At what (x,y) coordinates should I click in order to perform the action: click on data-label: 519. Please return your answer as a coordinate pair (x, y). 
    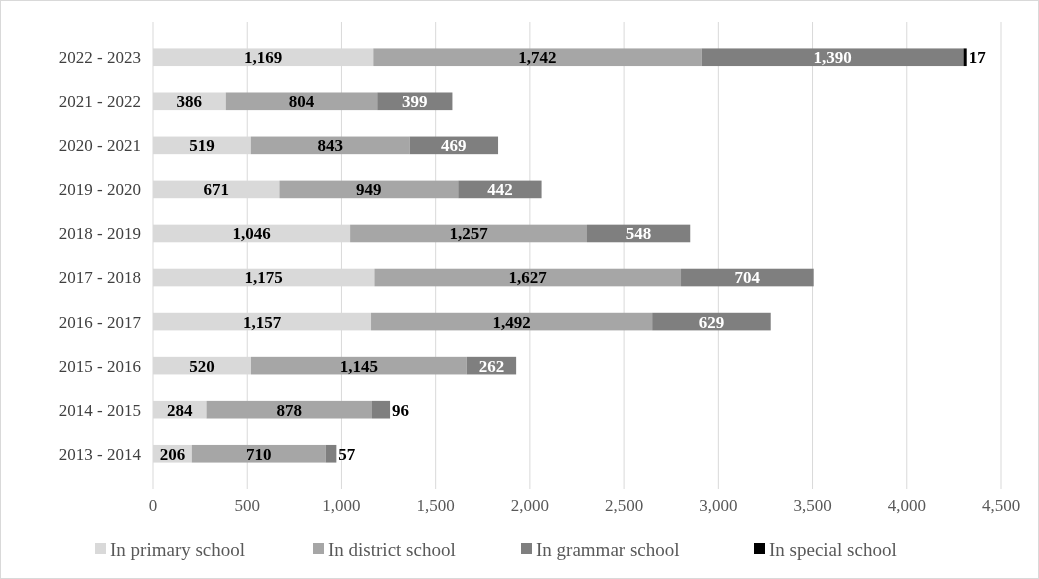
    Looking at the image, I should click on (202, 146).